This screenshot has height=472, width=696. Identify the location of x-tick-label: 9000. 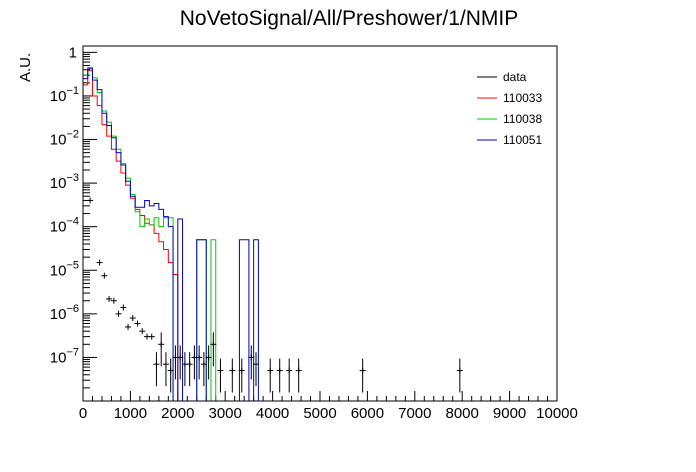
(509, 413).